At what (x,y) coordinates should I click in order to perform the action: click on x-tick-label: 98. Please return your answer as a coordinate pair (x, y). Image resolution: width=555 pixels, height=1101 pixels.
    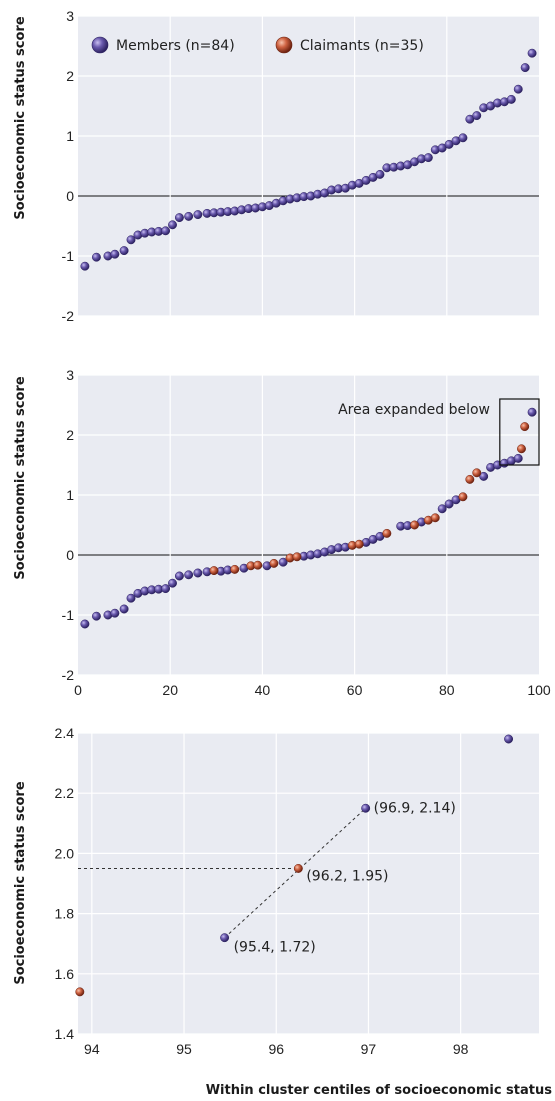
    Looking at the image, I should click on (461, 1049).